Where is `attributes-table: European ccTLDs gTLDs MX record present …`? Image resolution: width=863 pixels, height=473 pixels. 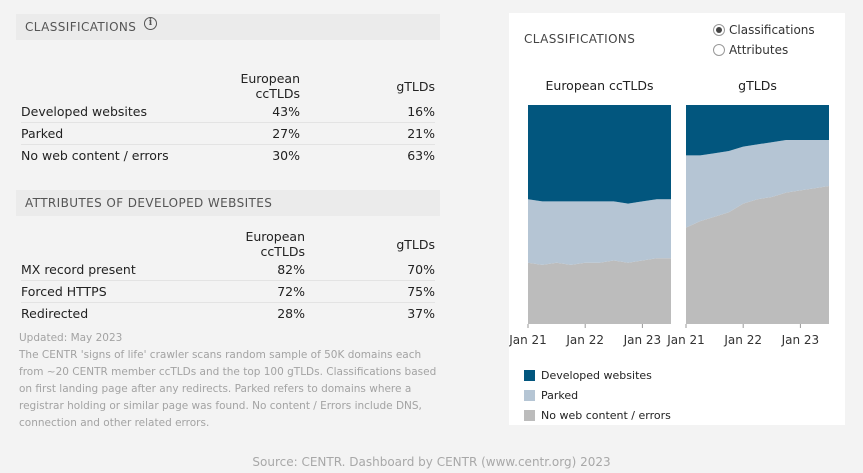
attributes-table: European ccTLDs gTLDs MX record present … is located at coordinates (228, 276).